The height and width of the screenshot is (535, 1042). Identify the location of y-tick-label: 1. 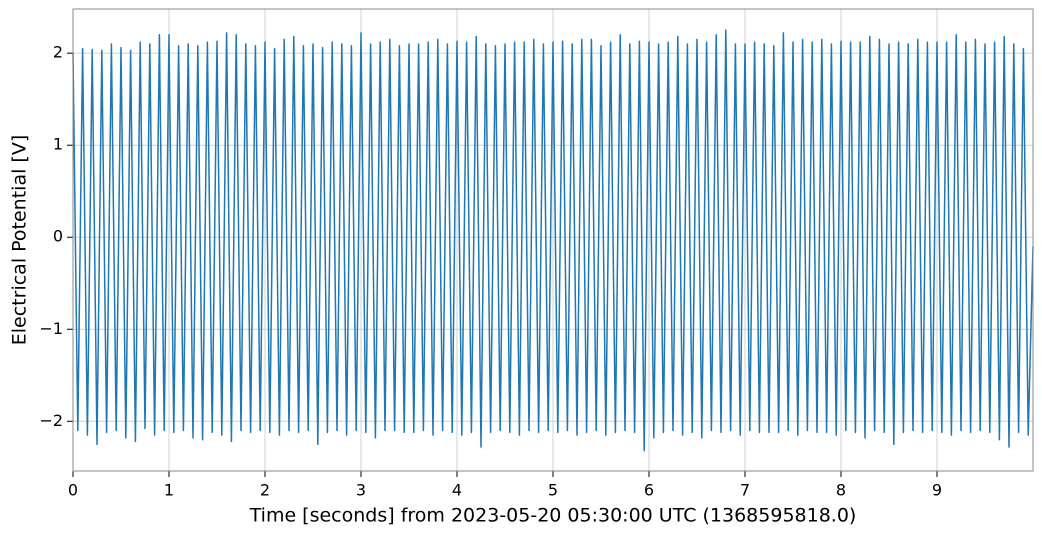
(58, 144).